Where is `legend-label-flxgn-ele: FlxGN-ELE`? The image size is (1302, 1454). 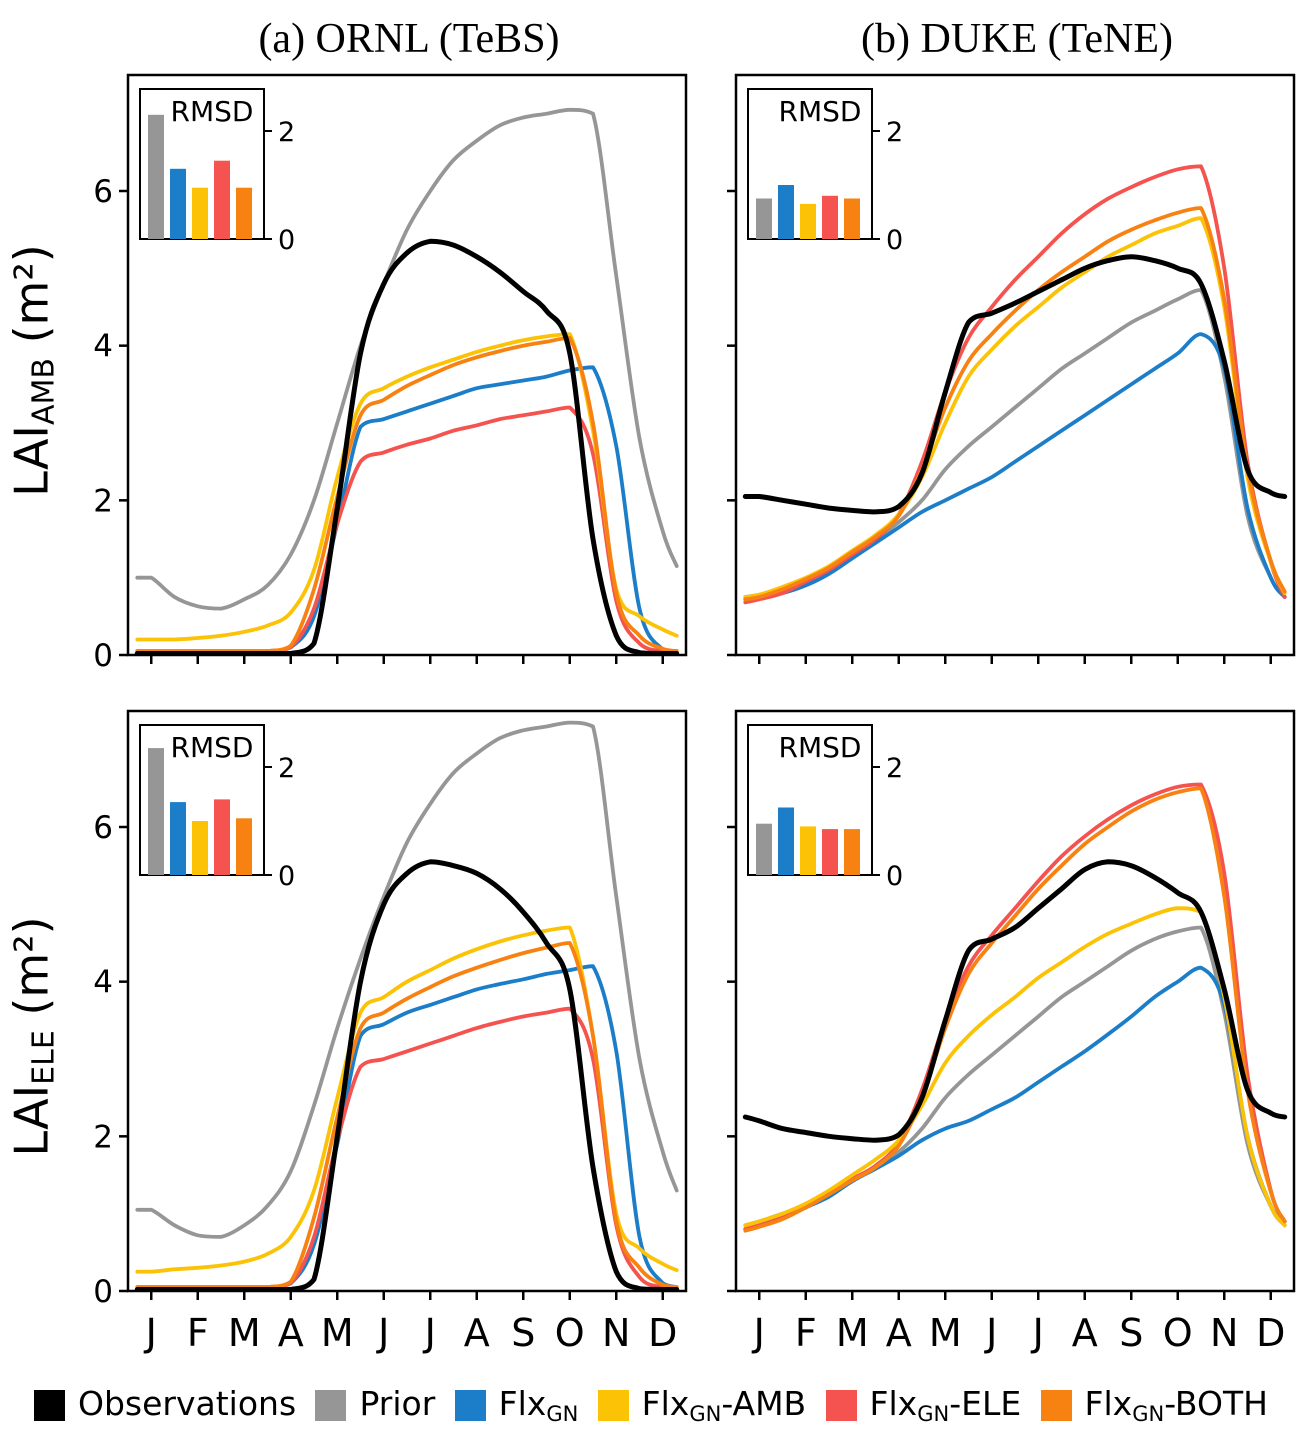
legend-label-flxgn-ele: FlxGN-ELE is located at coordinates (945, 1405).